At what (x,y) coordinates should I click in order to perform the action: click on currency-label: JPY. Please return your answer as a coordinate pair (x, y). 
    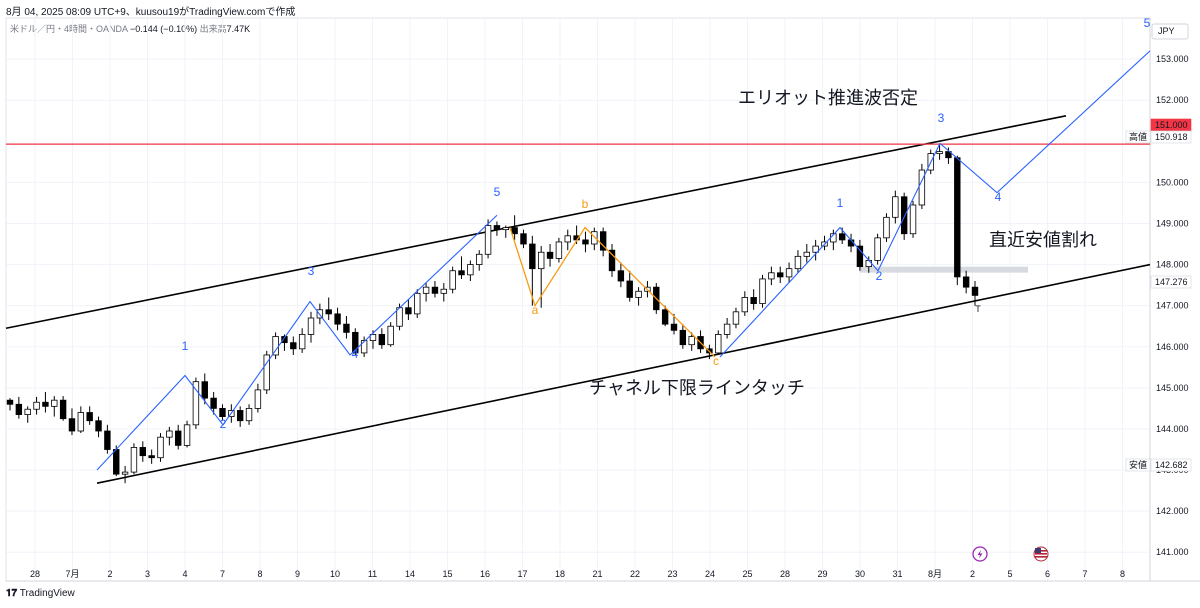
    Looking at the image, I should click on (1166, 31).